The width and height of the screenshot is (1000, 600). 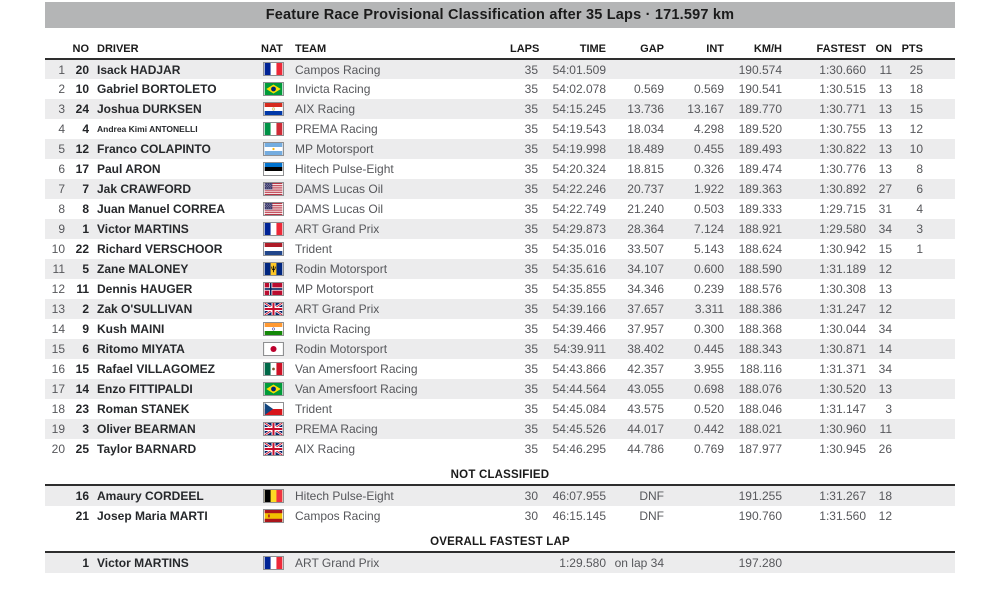 I want to click on cell-position, so click(x=56, y=496).